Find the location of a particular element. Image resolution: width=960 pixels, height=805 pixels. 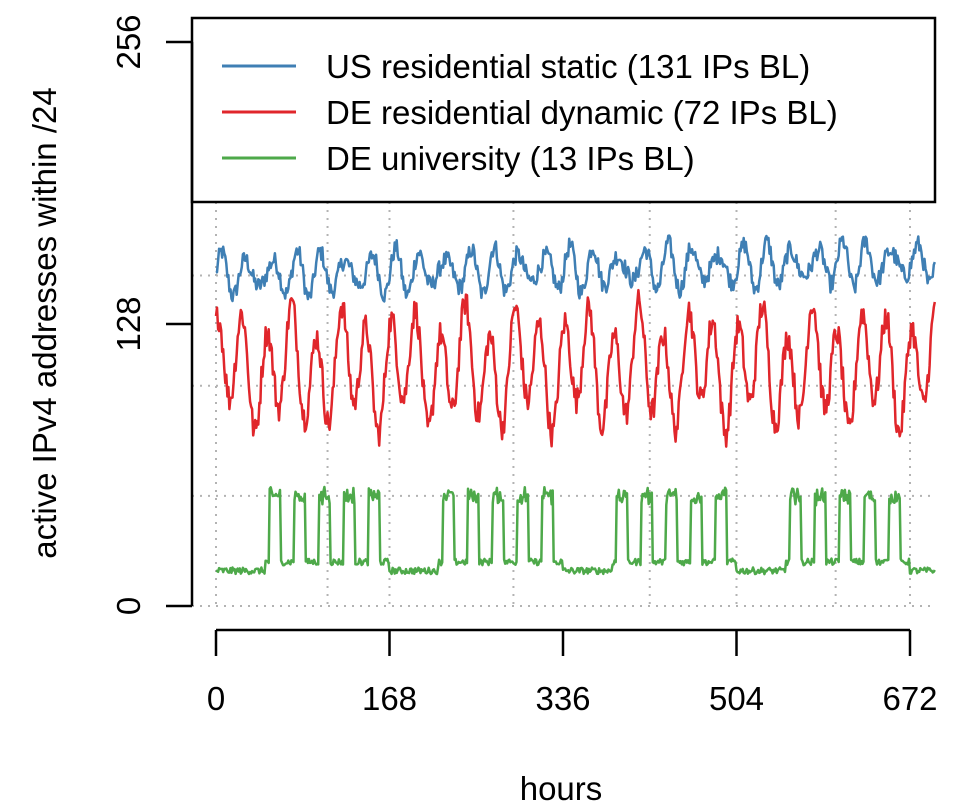

x-tick-label-0: 0 is located at coordinates (216, 698).